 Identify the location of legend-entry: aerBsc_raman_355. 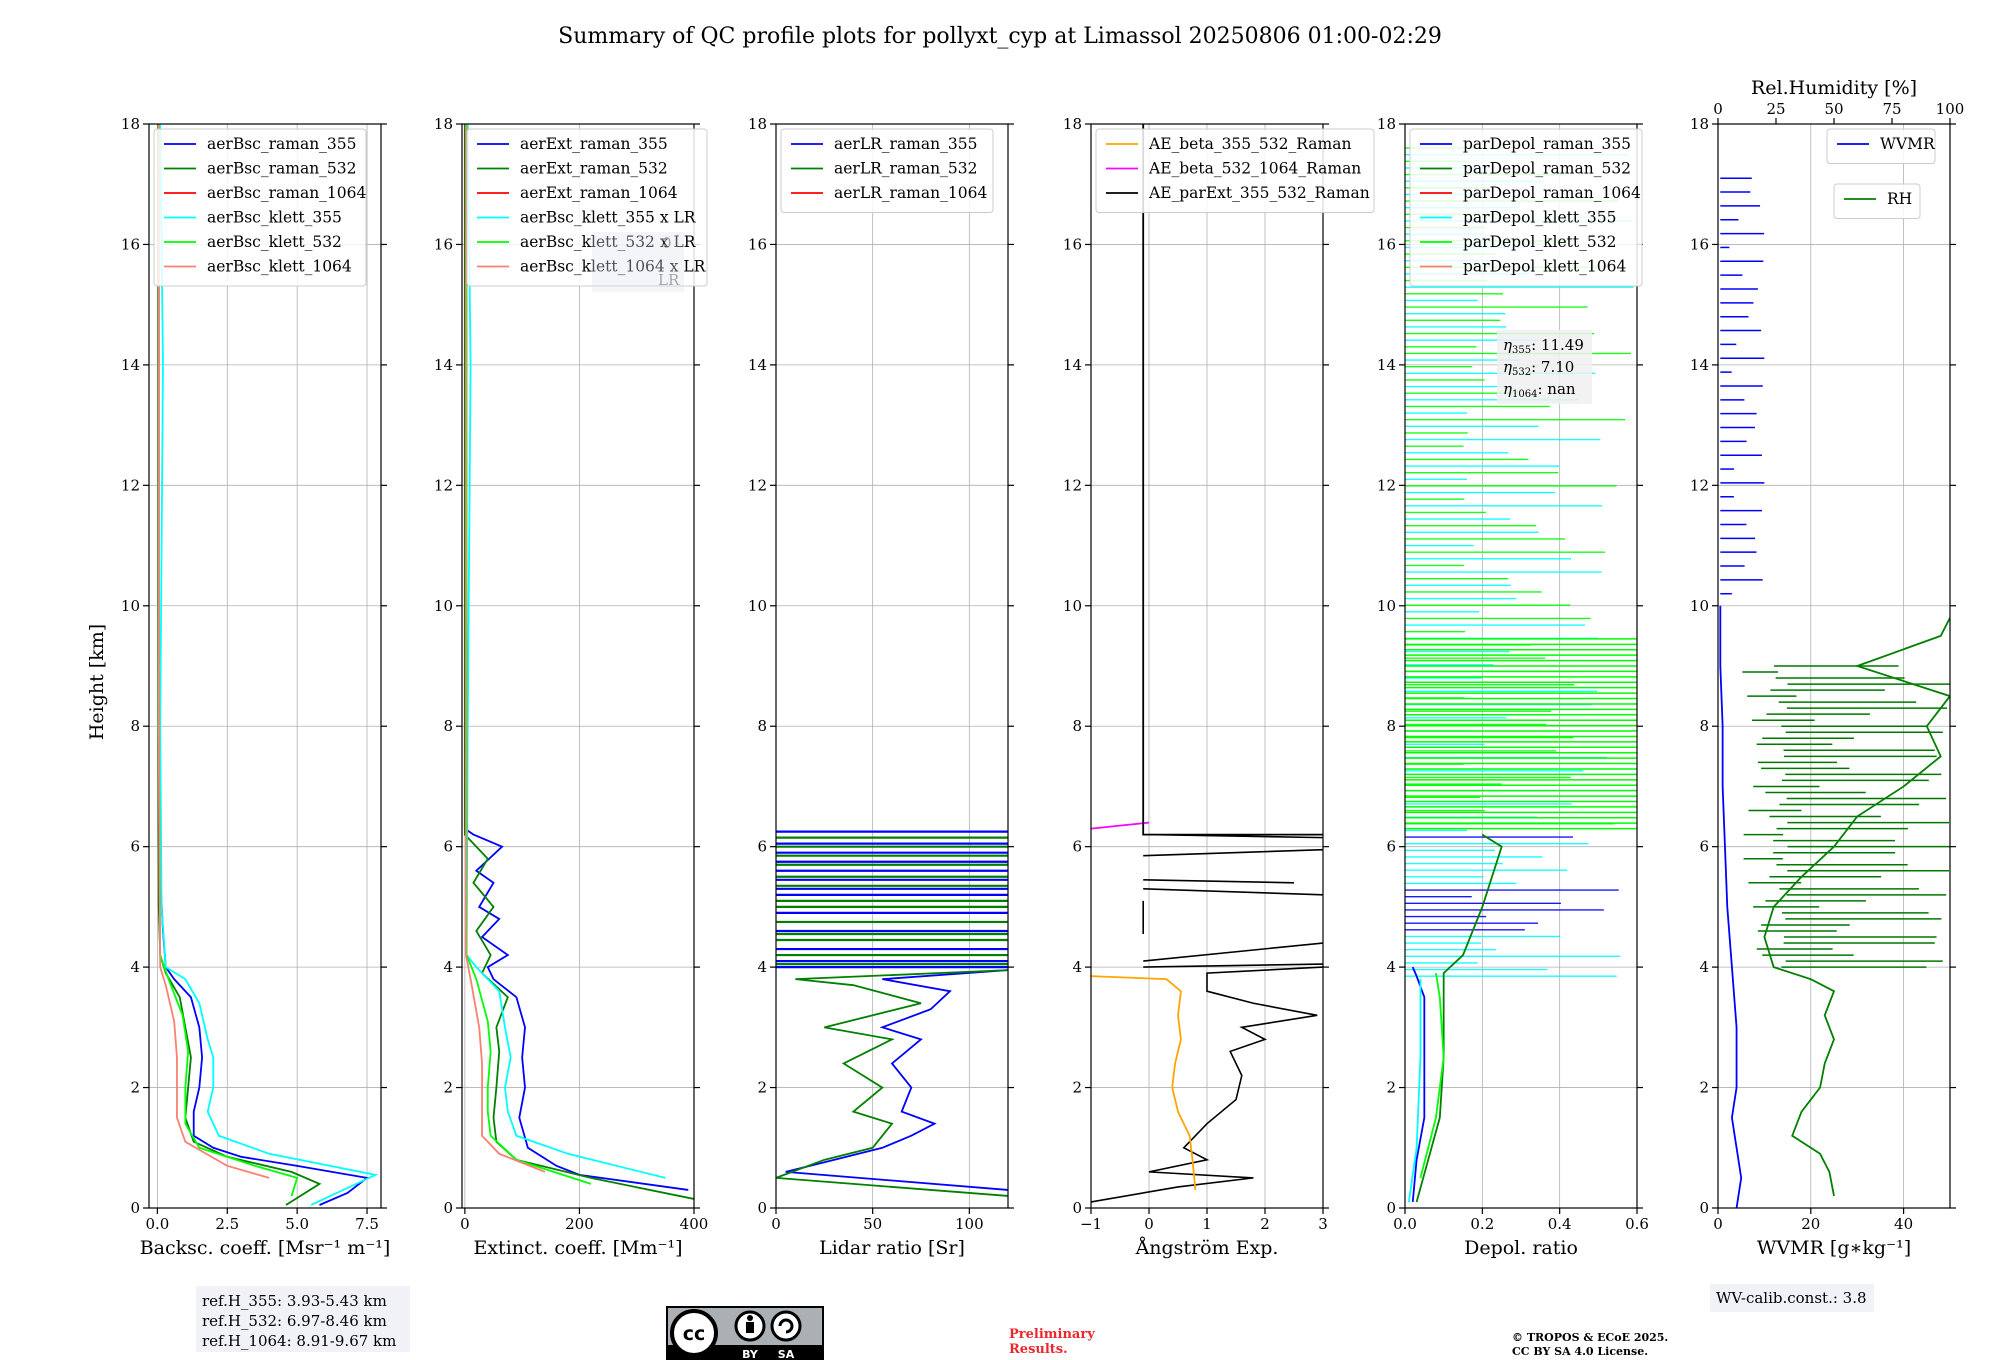
(282, 144).